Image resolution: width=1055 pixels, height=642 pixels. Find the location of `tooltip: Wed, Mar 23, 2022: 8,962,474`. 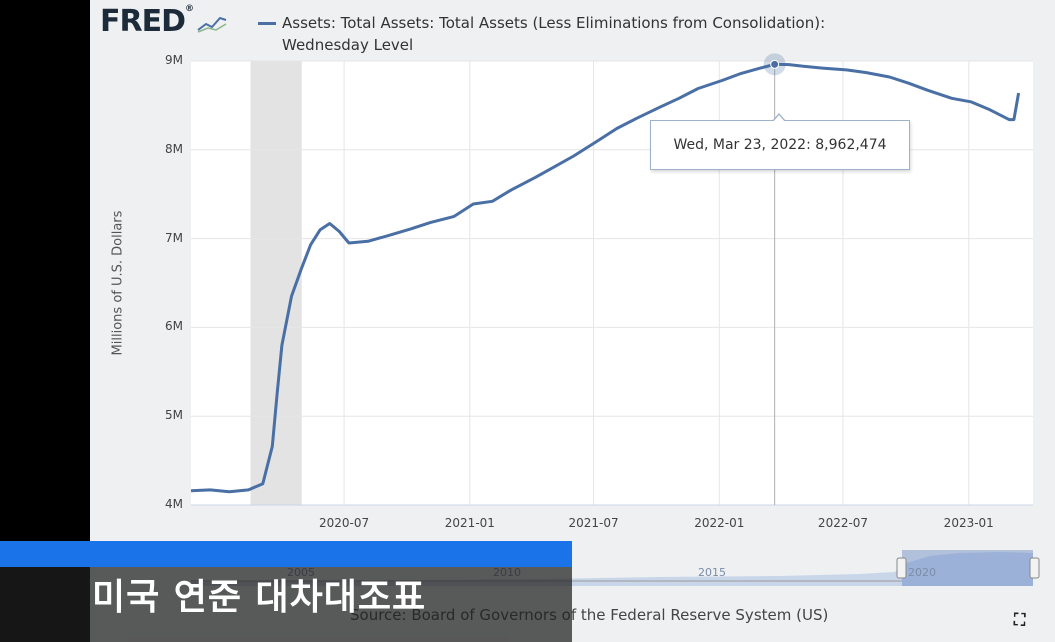

tooltip: Wed, Mar 23, 2022: 8,962,474 is located at coordinates (780, 141).